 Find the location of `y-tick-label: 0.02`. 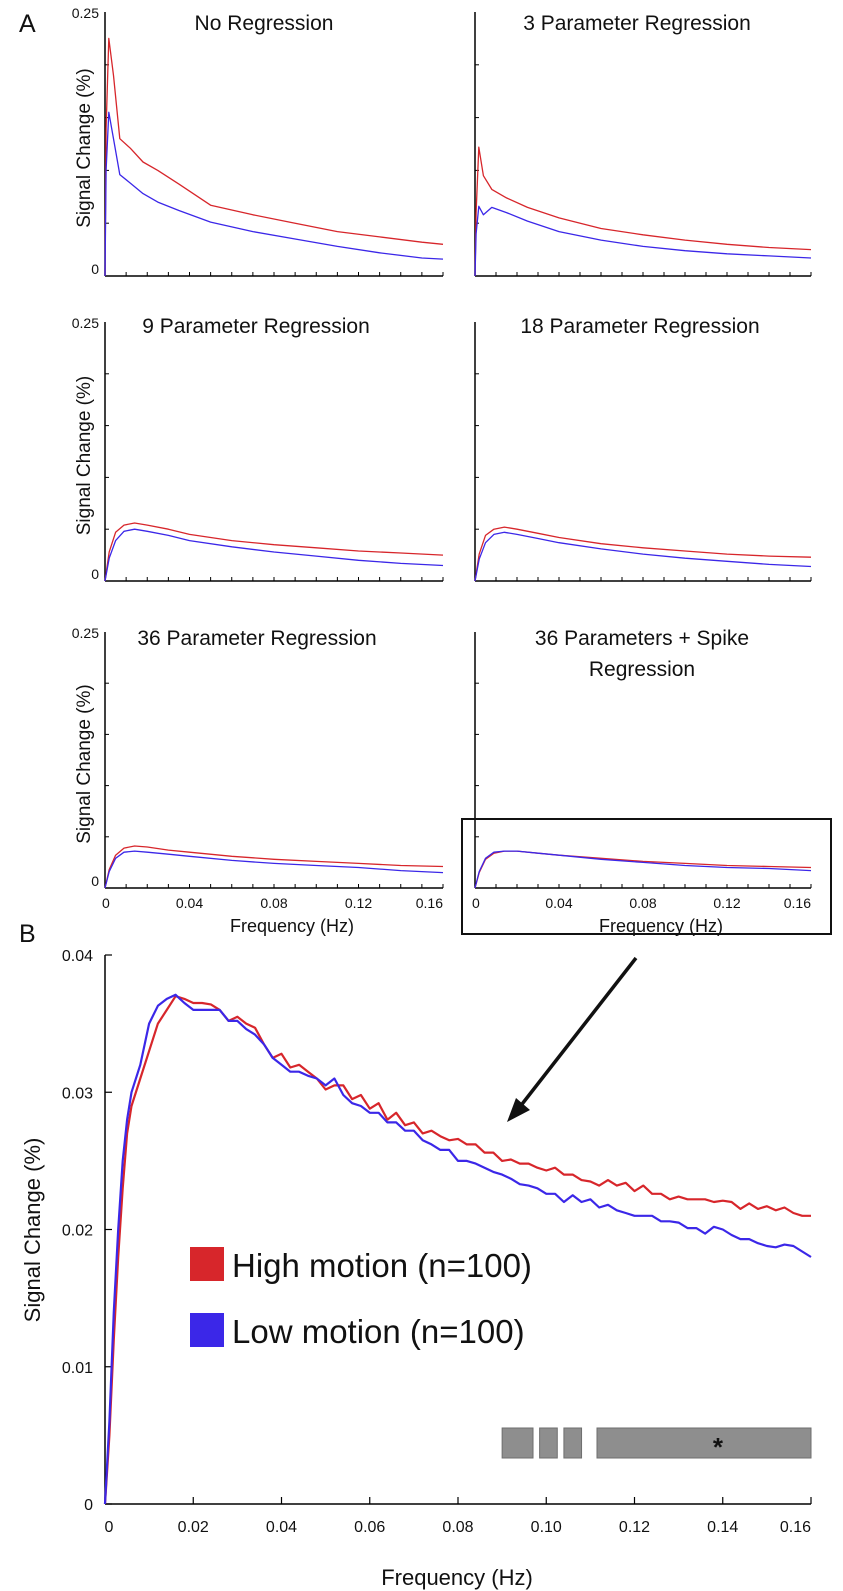

y-tick-label: 0.02 is located at coordinates (77, 1231).